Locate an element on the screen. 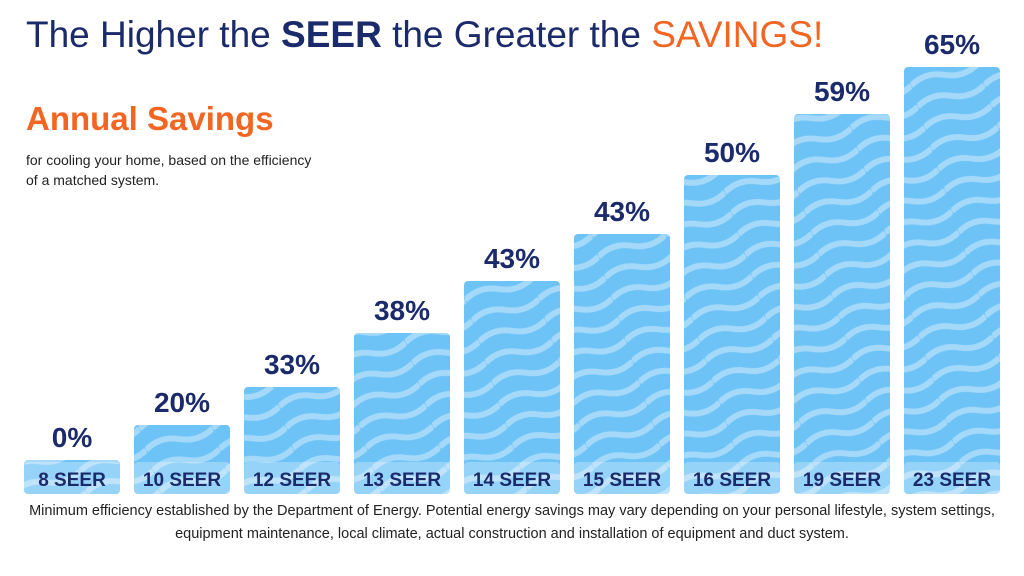 Image resolution: width=1024 pixels, height=576 pixels. category-label: 15 SEER is located at coordinates (622, 480).